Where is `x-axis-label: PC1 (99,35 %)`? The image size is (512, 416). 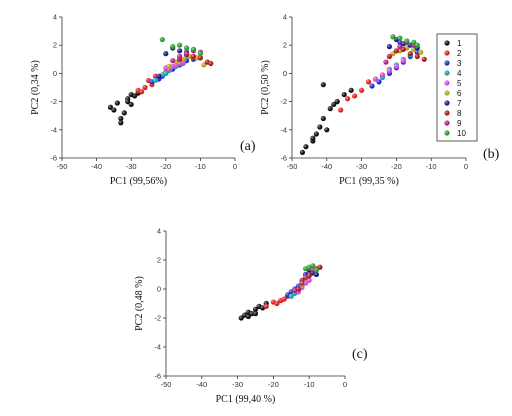
x-axis-label: PC1 (99,35 %) is located at coordinates (369, 181).